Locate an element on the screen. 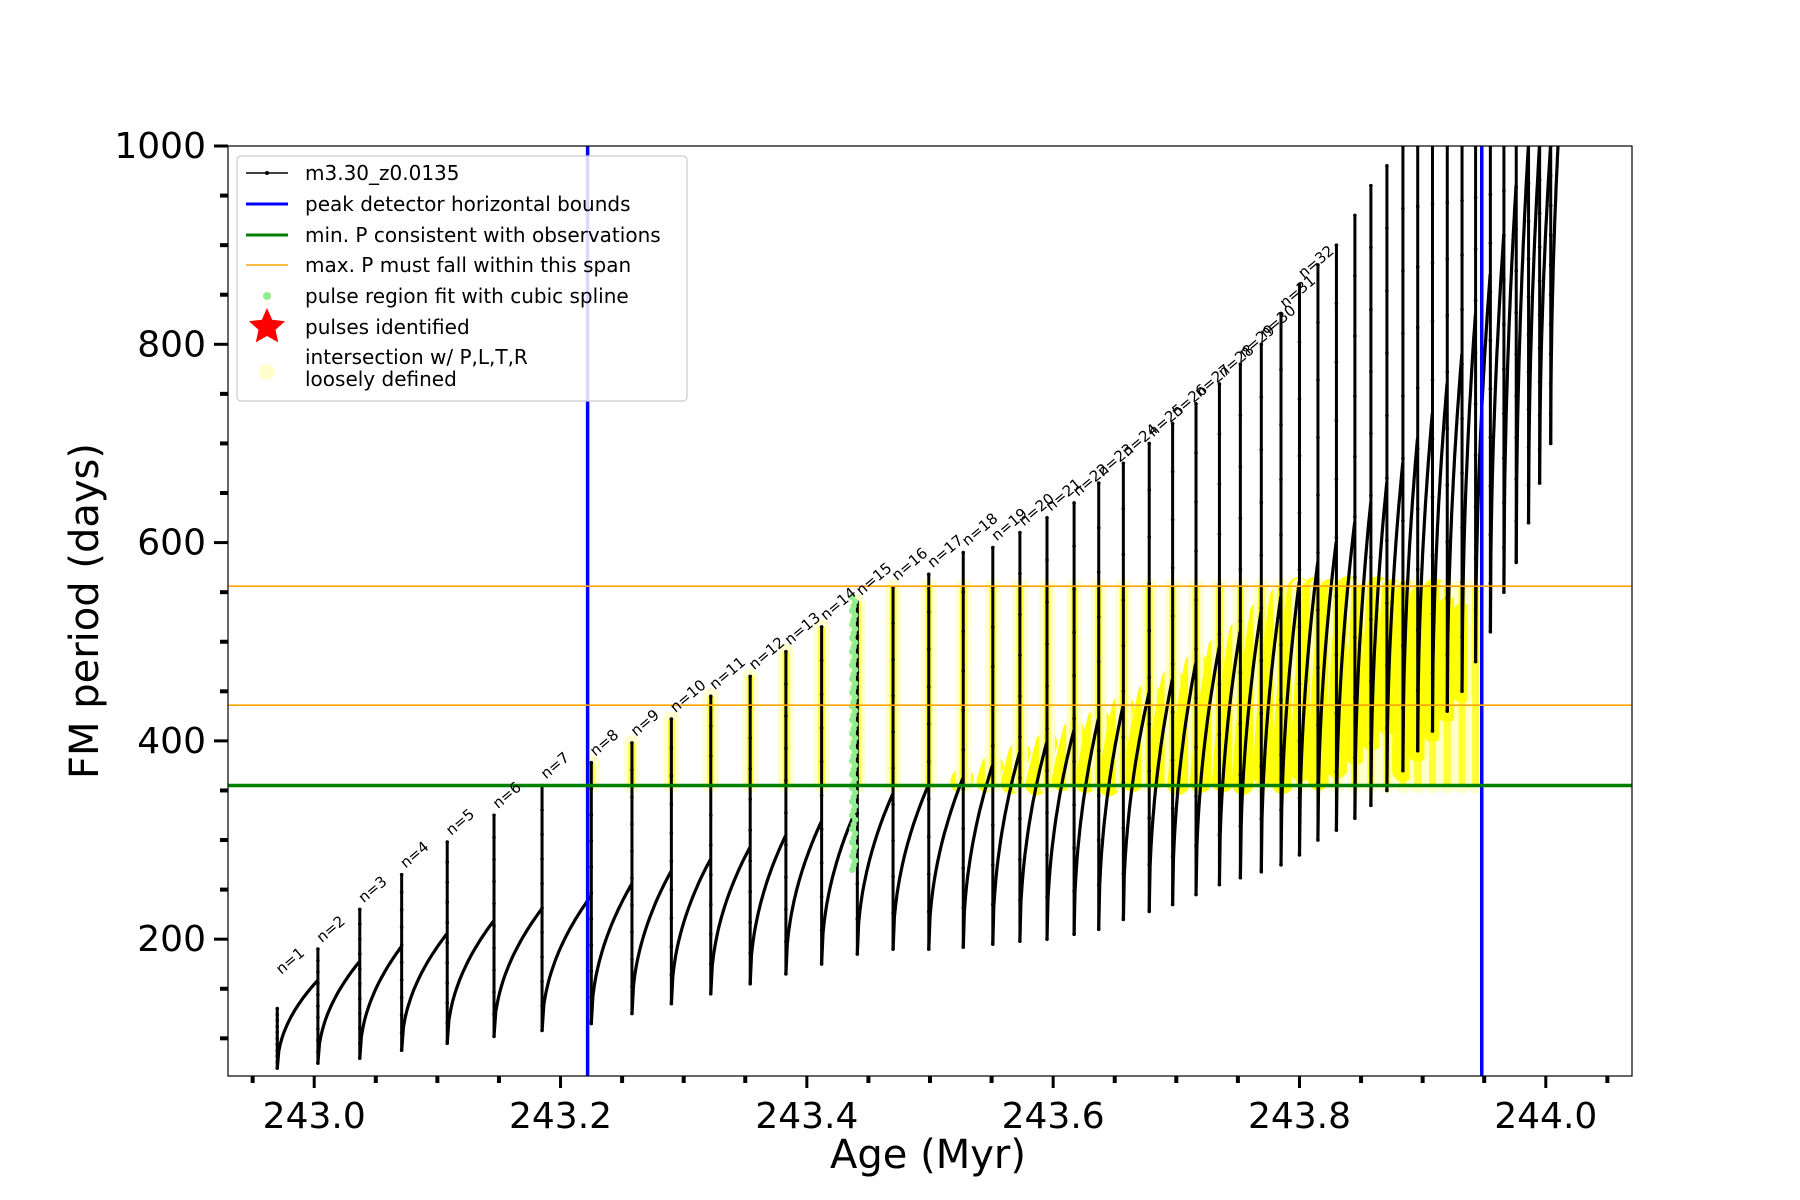  pulse-label: n=6 is located at coordinates (507, 795).